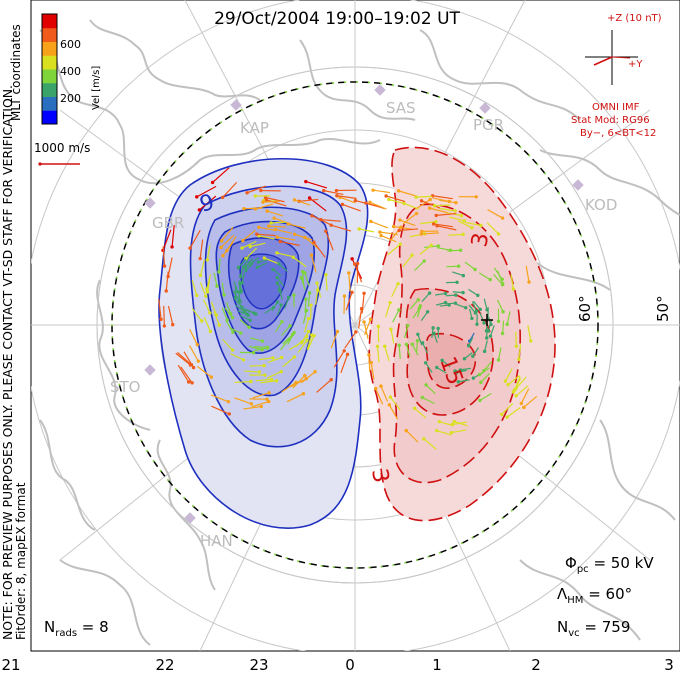 The height and width of the screenshot is (674, 680). What do you see at coordinates (71, 69) in the screenshot?
I see `velocity-colorbar: 600 400 200 Vel [m/s]` at bounding box center [71, 69].